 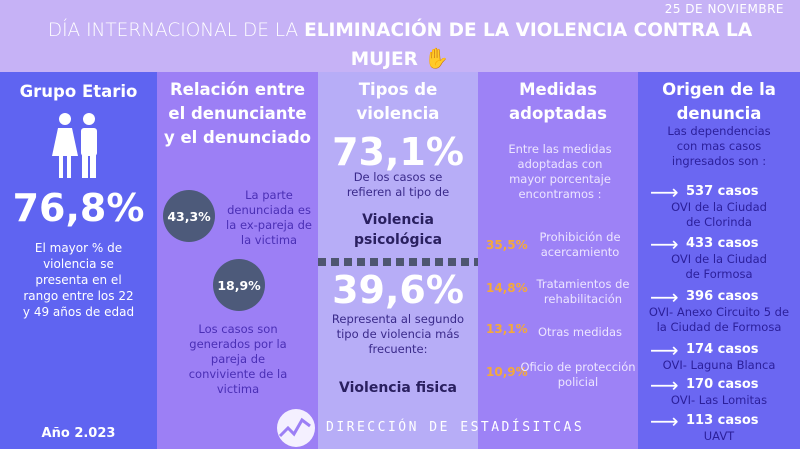 What do you see at coordinates (722, 384) in the screenshot?
I see `cases-count: 170 casos` at bounding box center [722, 384].